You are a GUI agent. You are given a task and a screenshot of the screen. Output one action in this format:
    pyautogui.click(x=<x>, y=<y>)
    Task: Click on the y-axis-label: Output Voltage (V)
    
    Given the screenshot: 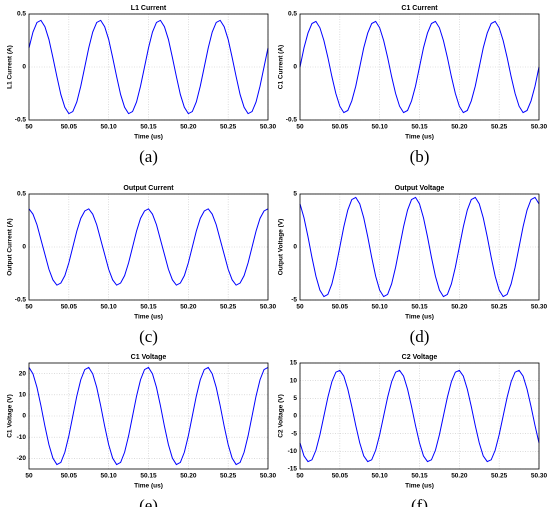 What is the action you would take?
    pyautogui.click(x=281, y=247)
    